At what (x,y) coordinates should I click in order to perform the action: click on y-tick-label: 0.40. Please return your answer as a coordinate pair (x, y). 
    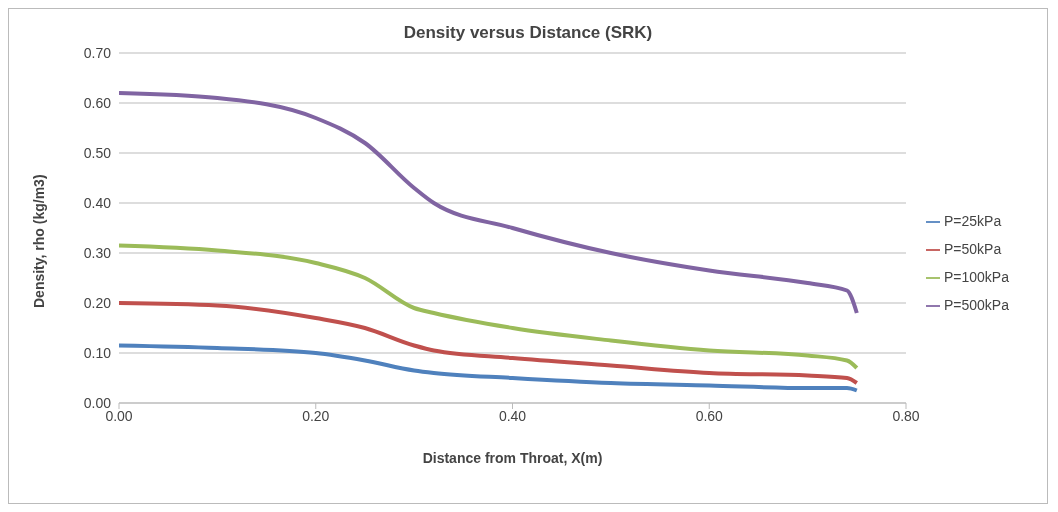
    Looking at the image, I should click on (97, 202).